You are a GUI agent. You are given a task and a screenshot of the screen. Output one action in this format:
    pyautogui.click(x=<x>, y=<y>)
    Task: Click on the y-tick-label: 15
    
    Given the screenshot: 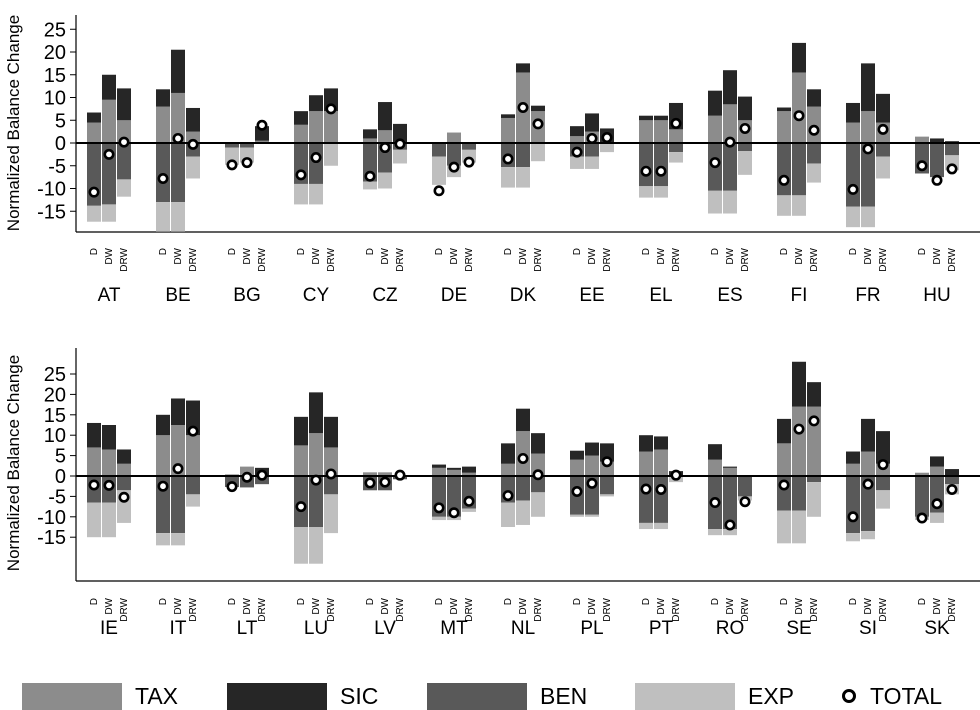 What is the action you would take?
    pyautogui.click(x=55, y=416)
    